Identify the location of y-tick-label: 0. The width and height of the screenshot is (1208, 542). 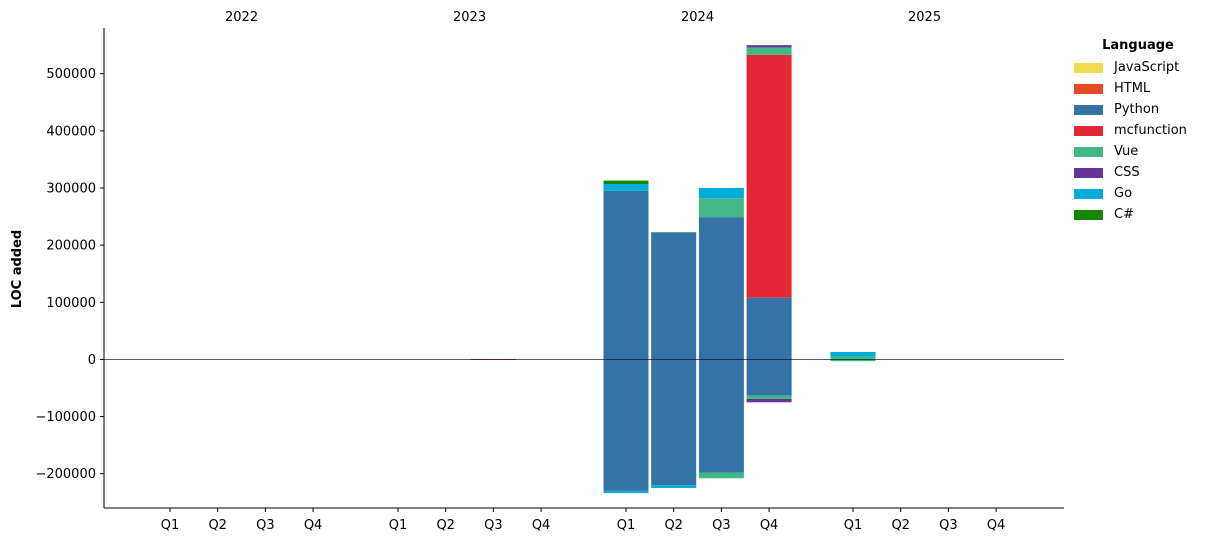
(92, 360).